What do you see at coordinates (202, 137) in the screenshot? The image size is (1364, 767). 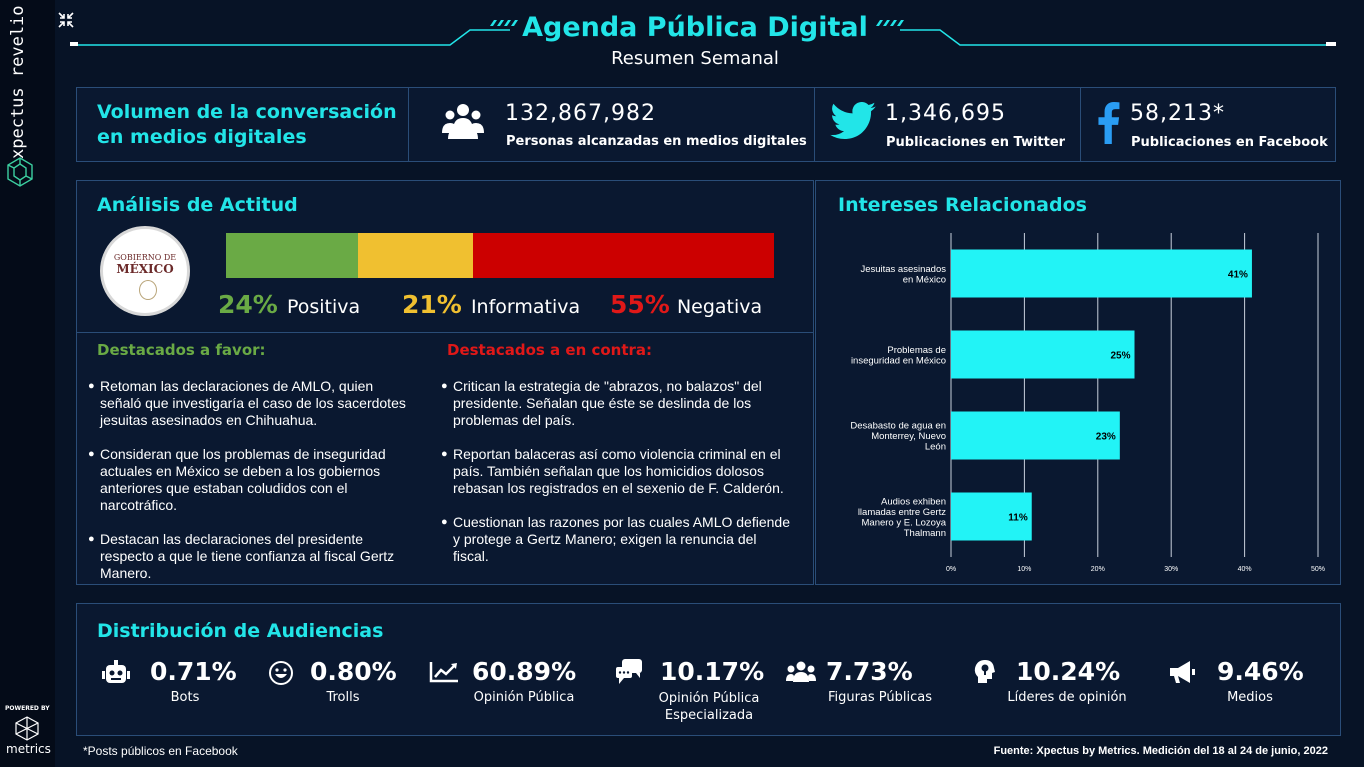 I see `volume-title-line2: en medios digitales` at bounding box center [202, 137].